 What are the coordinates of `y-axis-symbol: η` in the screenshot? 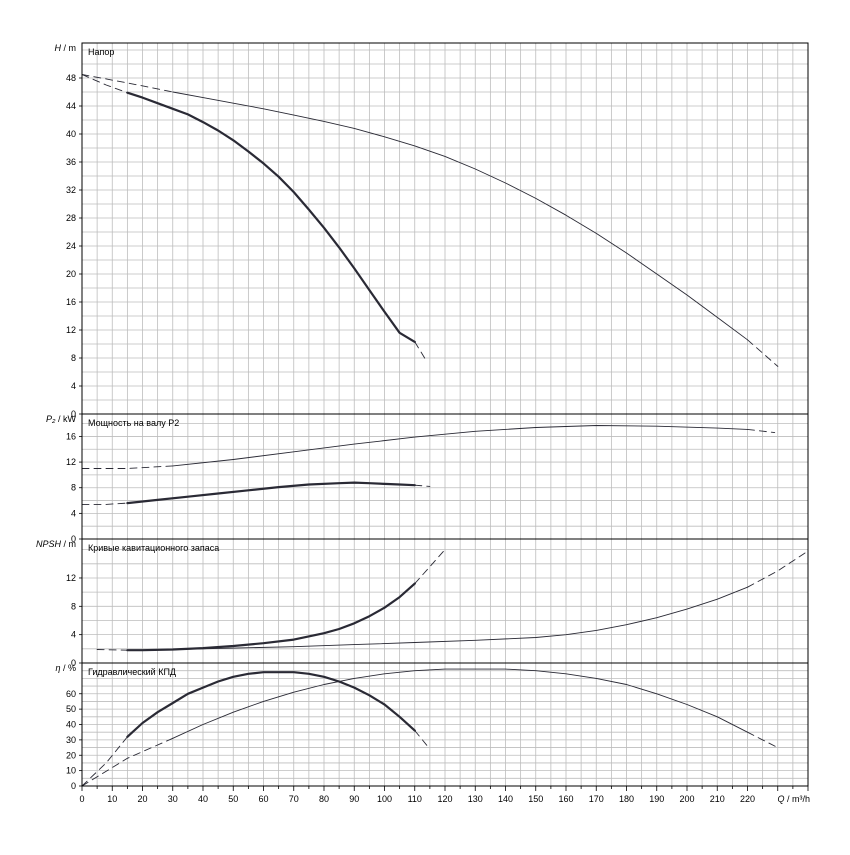 It's located at (57, 668).